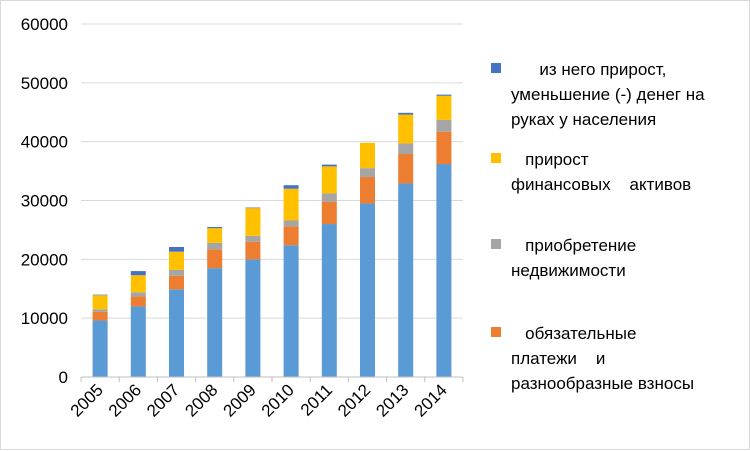 This screenshot has width=750, height=451. What do you see at coordinates (87, 400) in the screenshot?
I see `x-tick-label: 2005` at bounding box center [87, 400].